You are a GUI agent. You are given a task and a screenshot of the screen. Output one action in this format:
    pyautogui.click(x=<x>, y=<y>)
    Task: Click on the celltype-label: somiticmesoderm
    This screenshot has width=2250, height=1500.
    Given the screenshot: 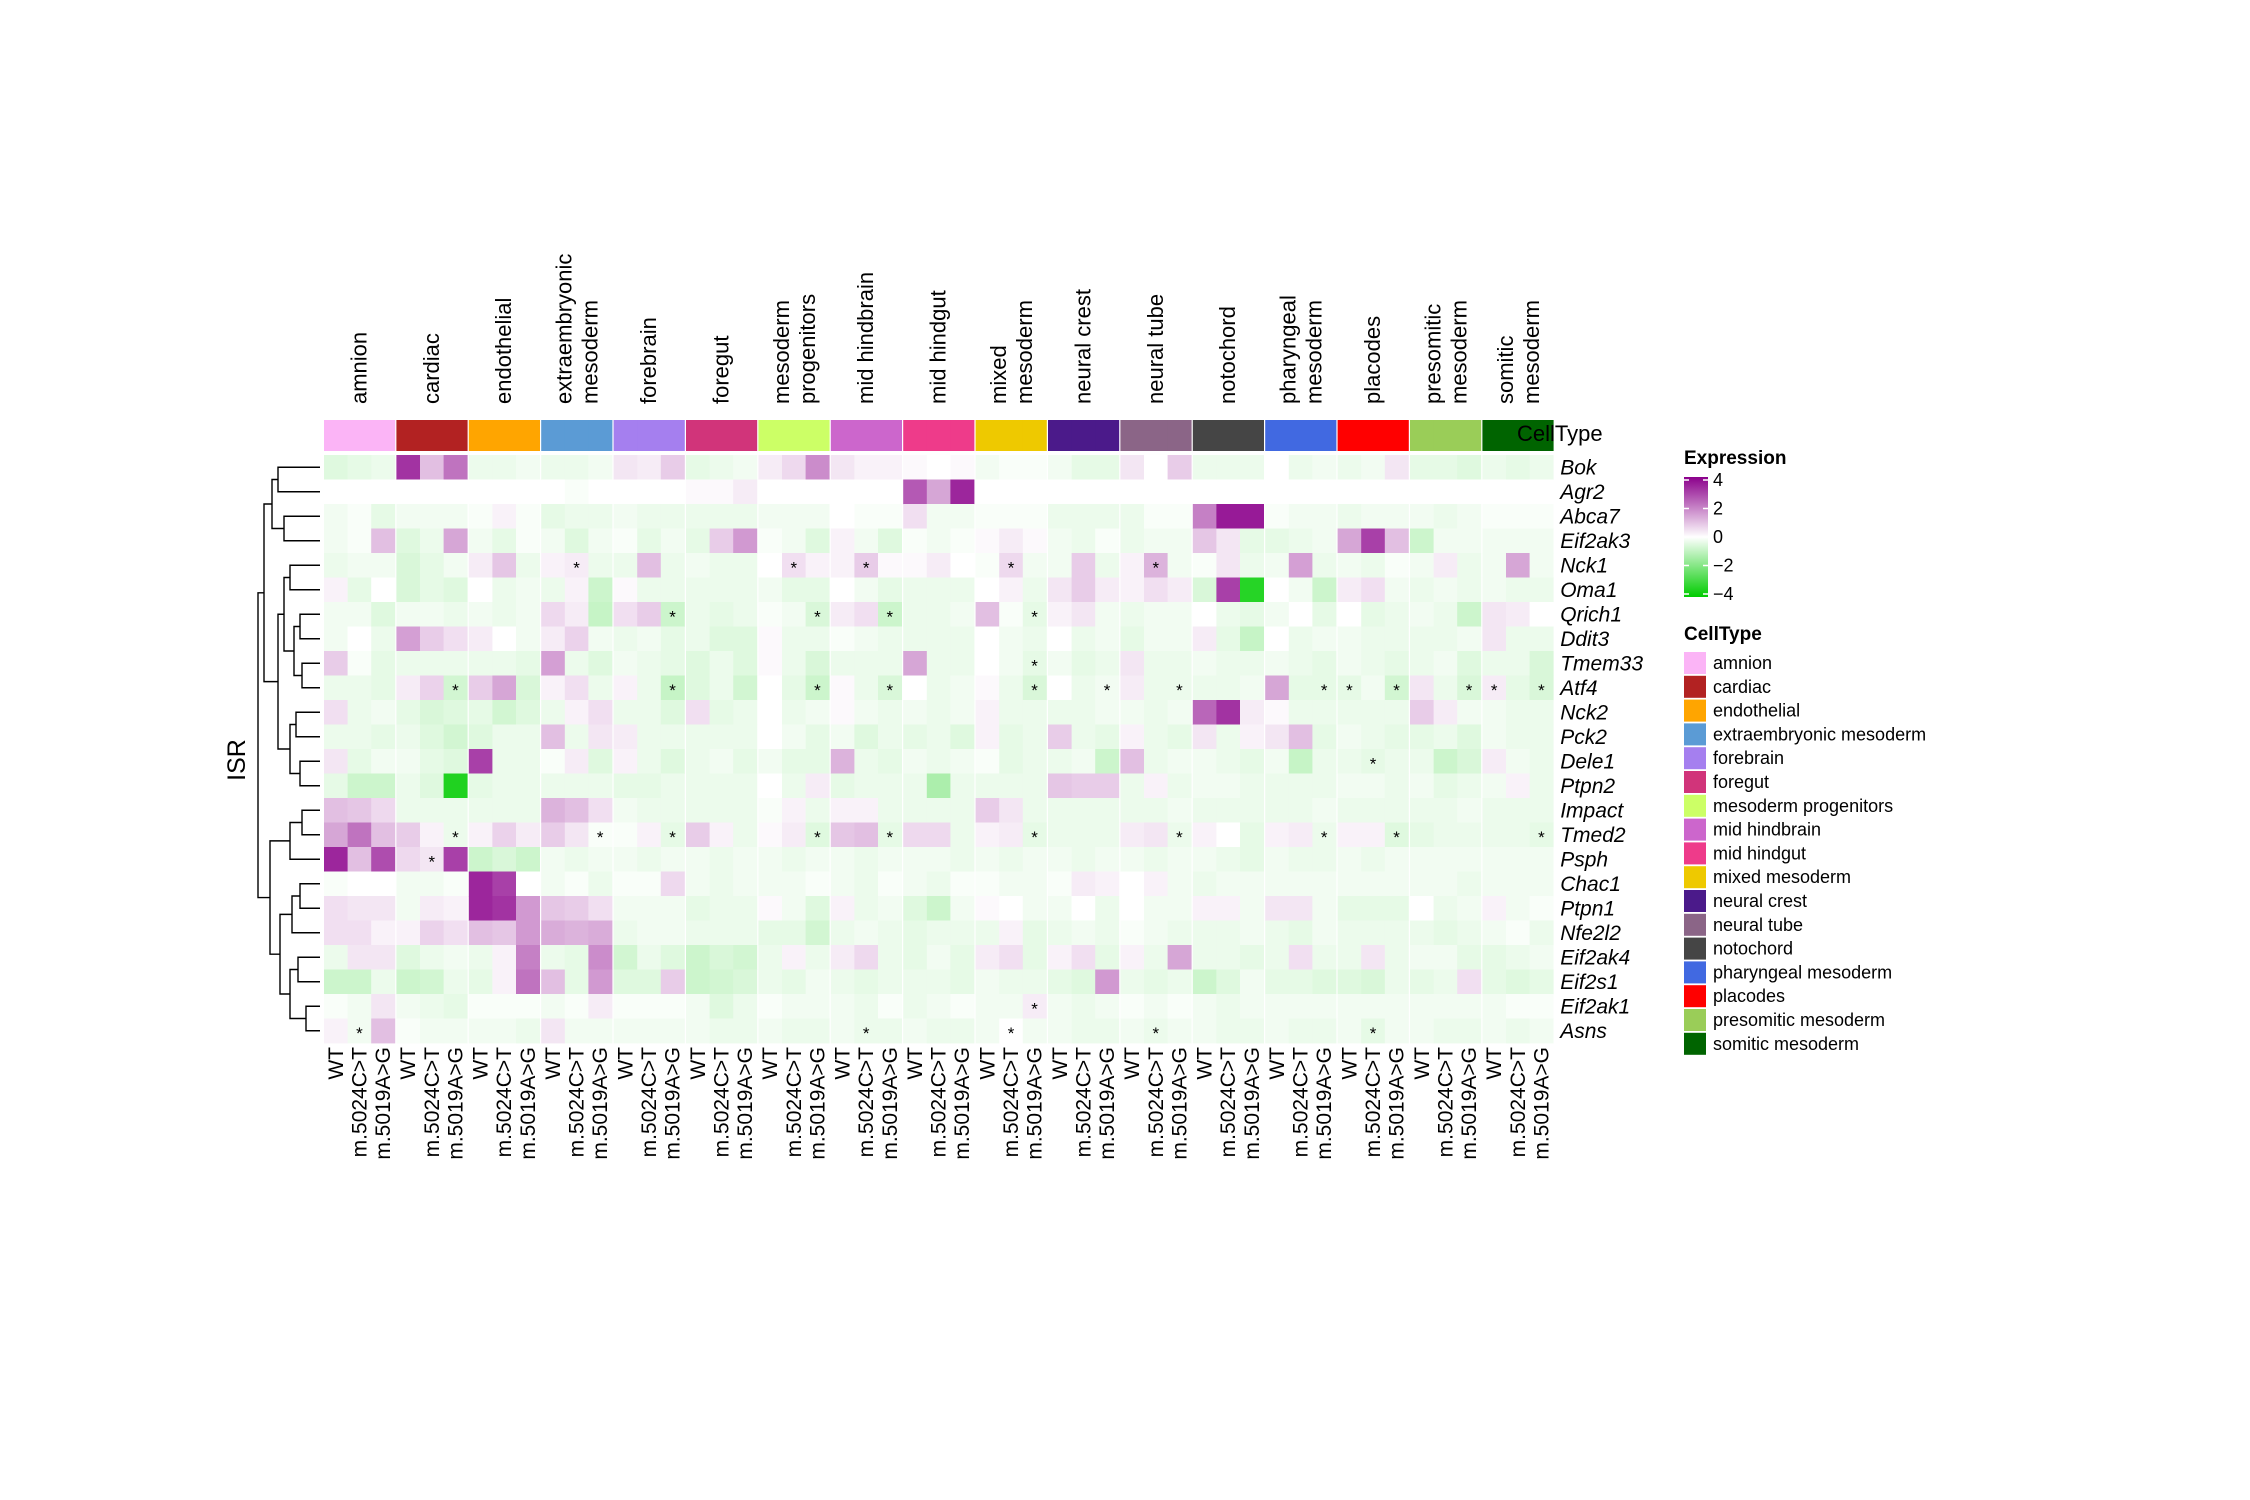 What is the action you would take?
    pyautogui.click(x=1518, y=352)
    